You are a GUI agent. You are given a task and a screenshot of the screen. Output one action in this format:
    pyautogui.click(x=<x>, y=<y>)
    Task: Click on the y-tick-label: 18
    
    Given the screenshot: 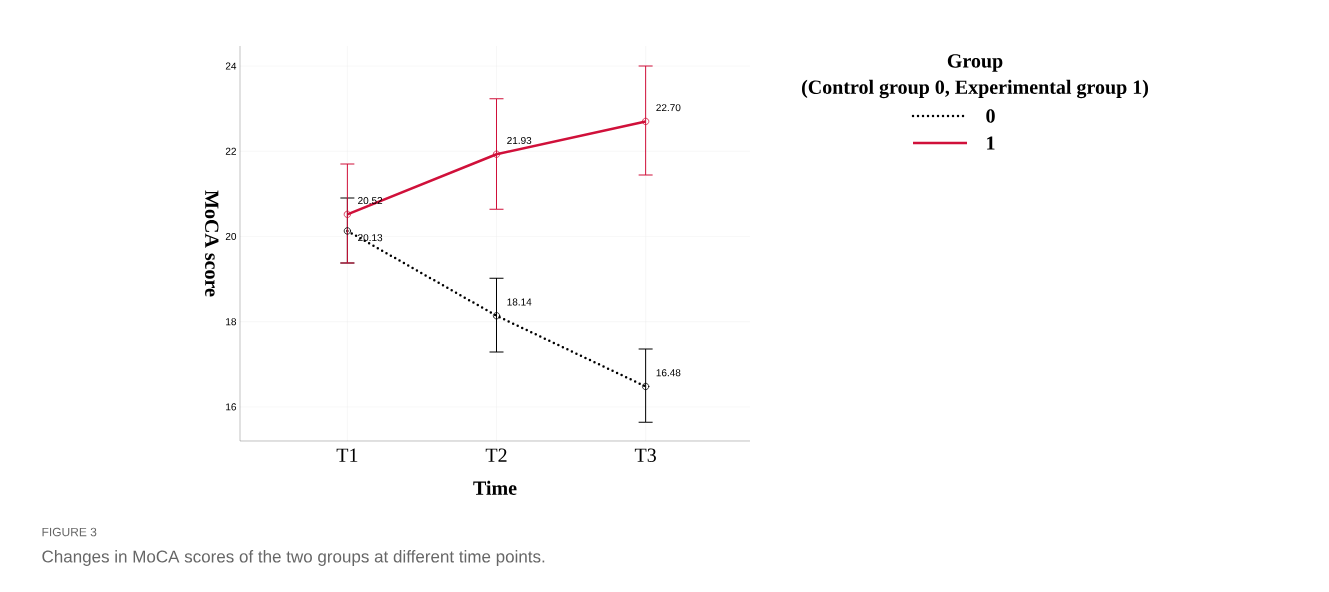 What is the action you would take?
    pyautogui.click(x=231, y=322)
    